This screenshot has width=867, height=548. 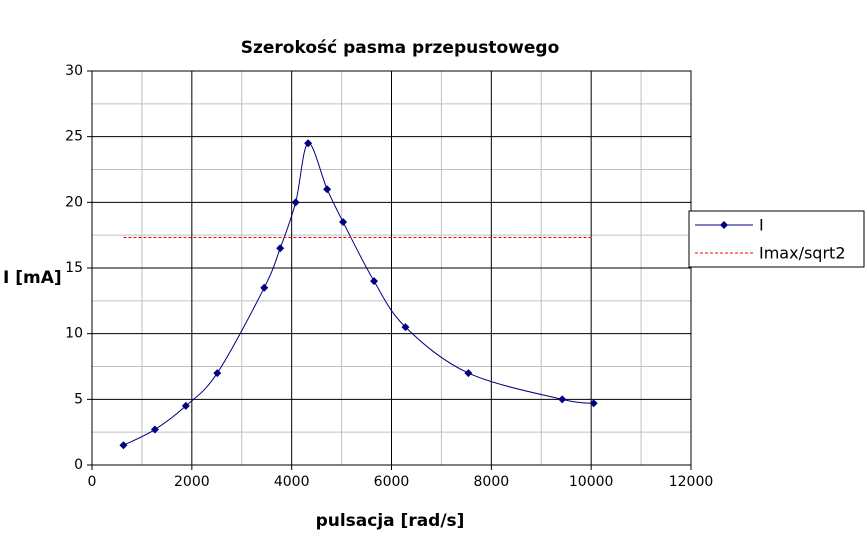 What do you see at coordinates (32, 278) in the screenshot?
I see `y-axis-label: I [mA]` at bounding box center [32, 278].